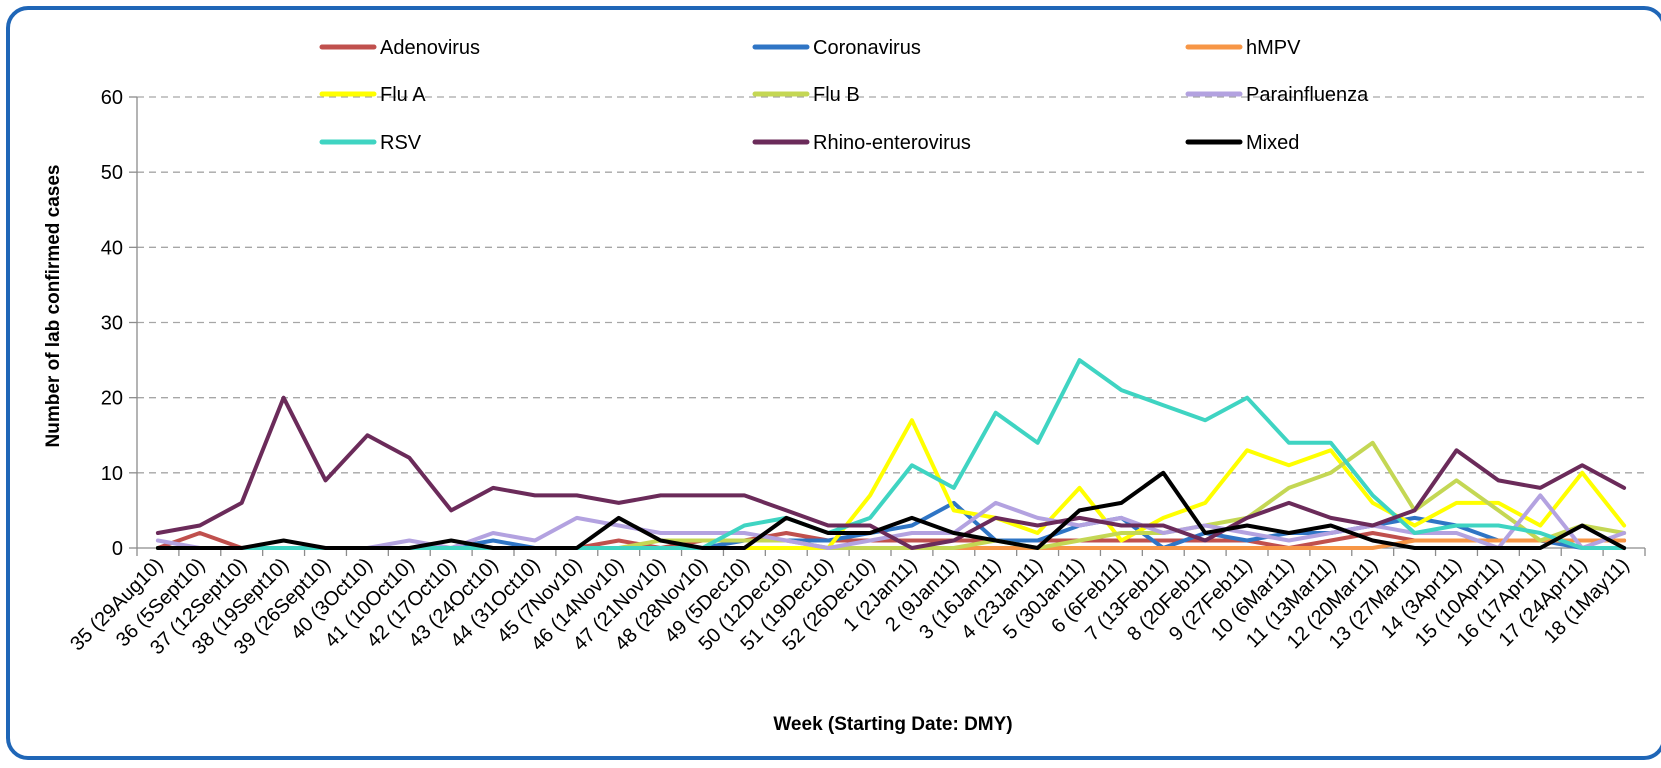 This screenshot has width=1661, height=768. What do you see at coordinates (112, 324) in the screenshot?
I see `y-tick-label: 30` at bounding box center [112, 324].